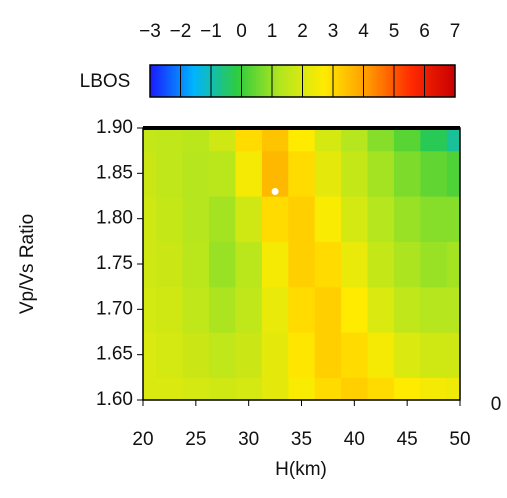 The width and height of the screenshot is (507, 498). What do you see at coordinates (114, 218) in the screenshot?
I see `y-tick-label: 1.80` at bounding box center [114, 218].